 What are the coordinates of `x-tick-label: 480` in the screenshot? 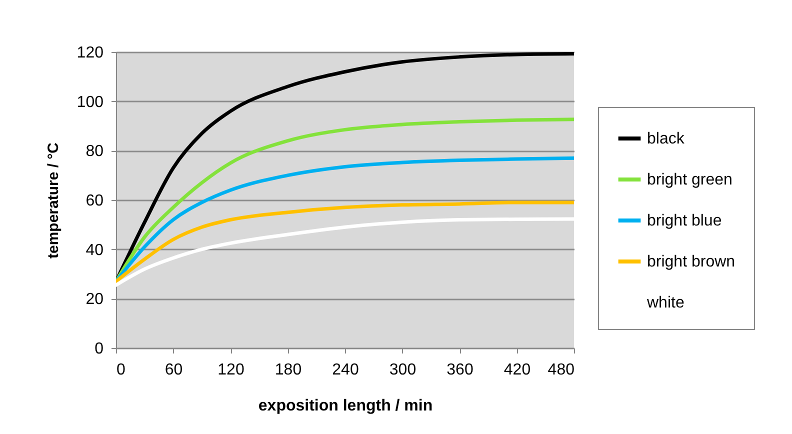 It's located at (561, 370).